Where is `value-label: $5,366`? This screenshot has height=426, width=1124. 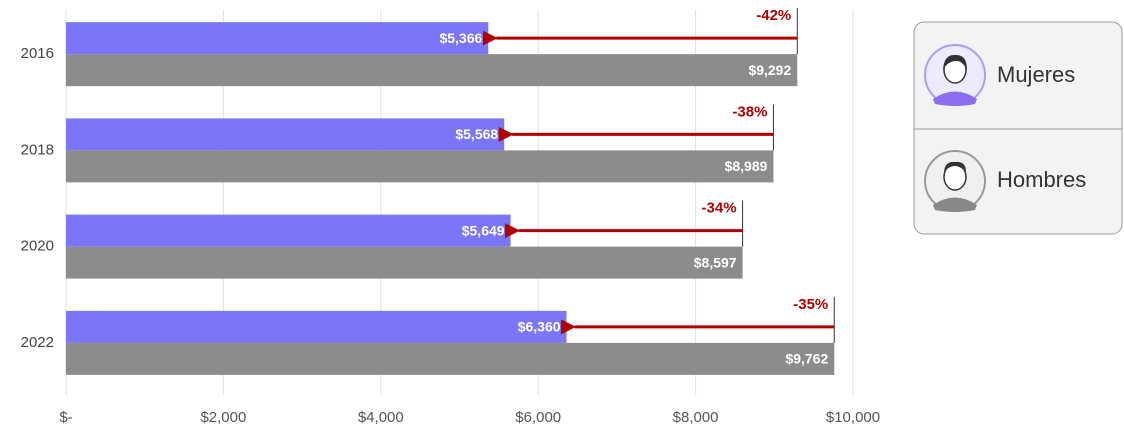
value-label: $5,366 is located at coordinates (460, 38).